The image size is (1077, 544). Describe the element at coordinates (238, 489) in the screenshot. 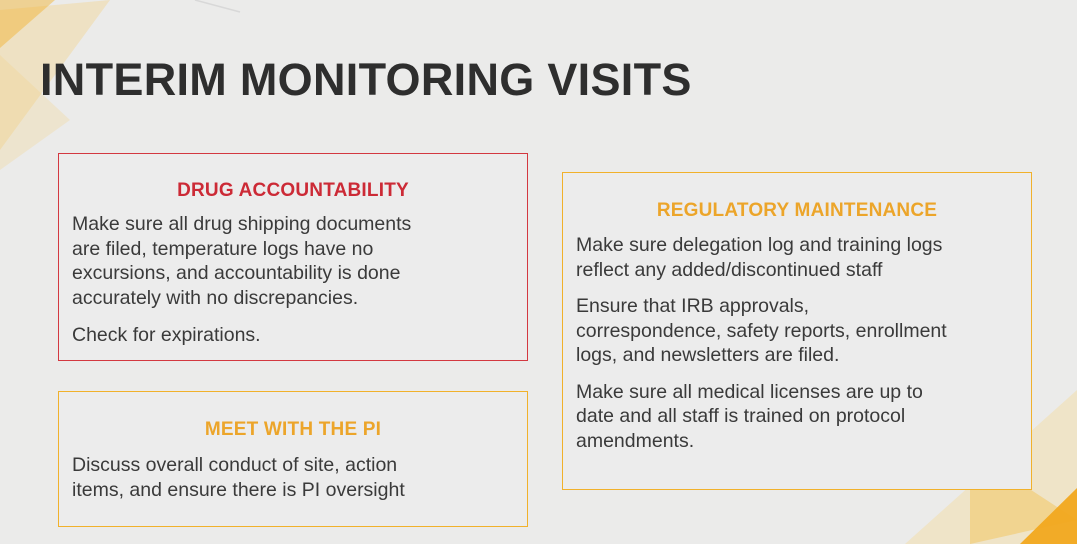

I see `text-line: items, and ensure there is PI oversight` at that location.